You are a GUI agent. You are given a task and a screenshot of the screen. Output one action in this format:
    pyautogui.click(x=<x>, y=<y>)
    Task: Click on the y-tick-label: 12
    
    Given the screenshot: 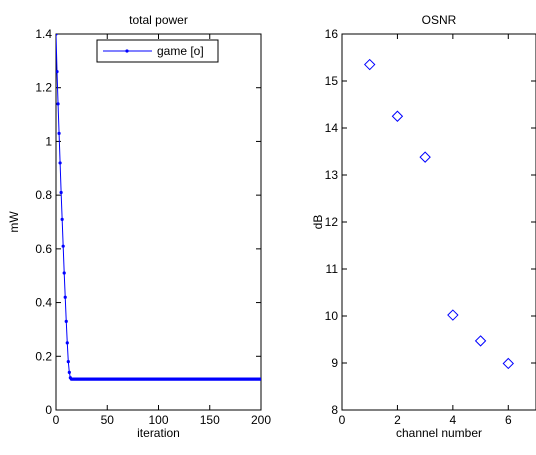 What is the action you would take?
    pyautogui.click(x=332, y=222)
    